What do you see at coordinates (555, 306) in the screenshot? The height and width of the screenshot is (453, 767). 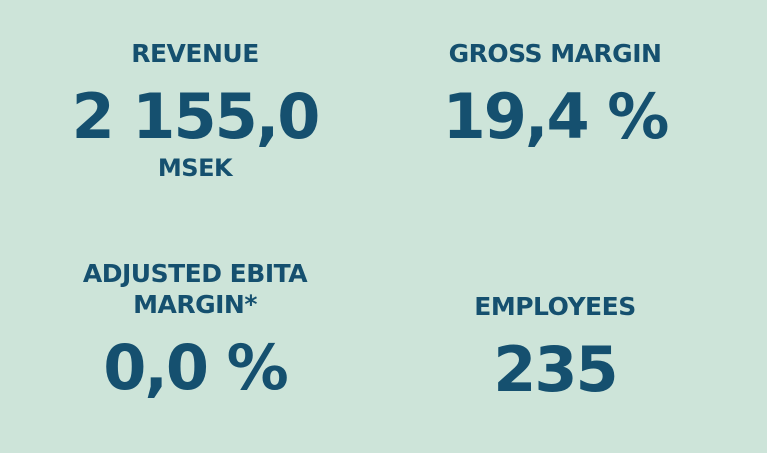 I see `kpi-employees-label: EMPLOYEES` at bounding box center [555, 306].